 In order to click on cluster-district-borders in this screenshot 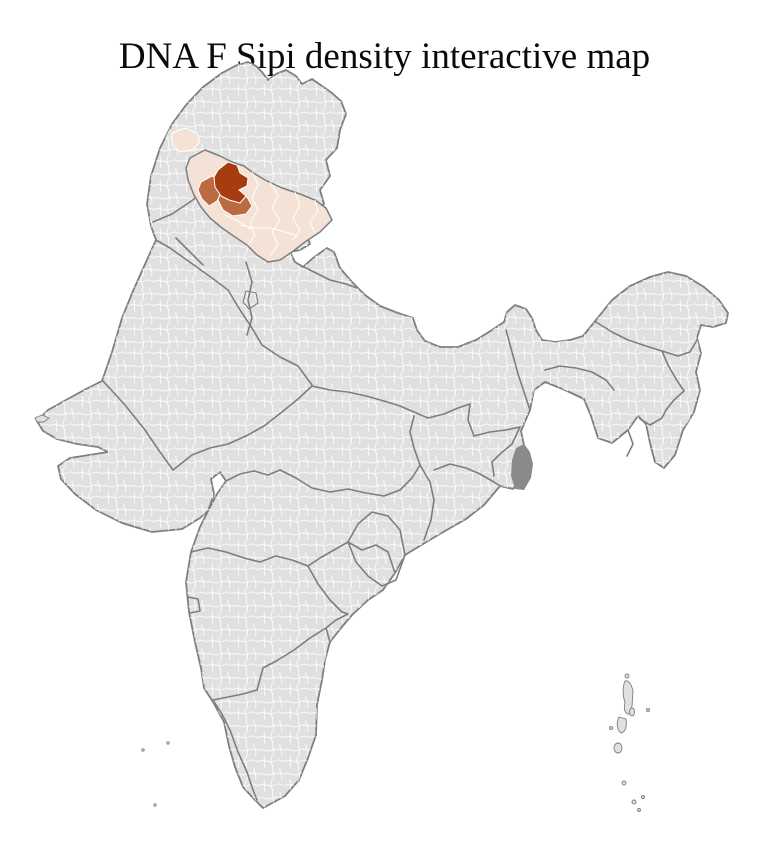, I will do `click(271, 214)`.